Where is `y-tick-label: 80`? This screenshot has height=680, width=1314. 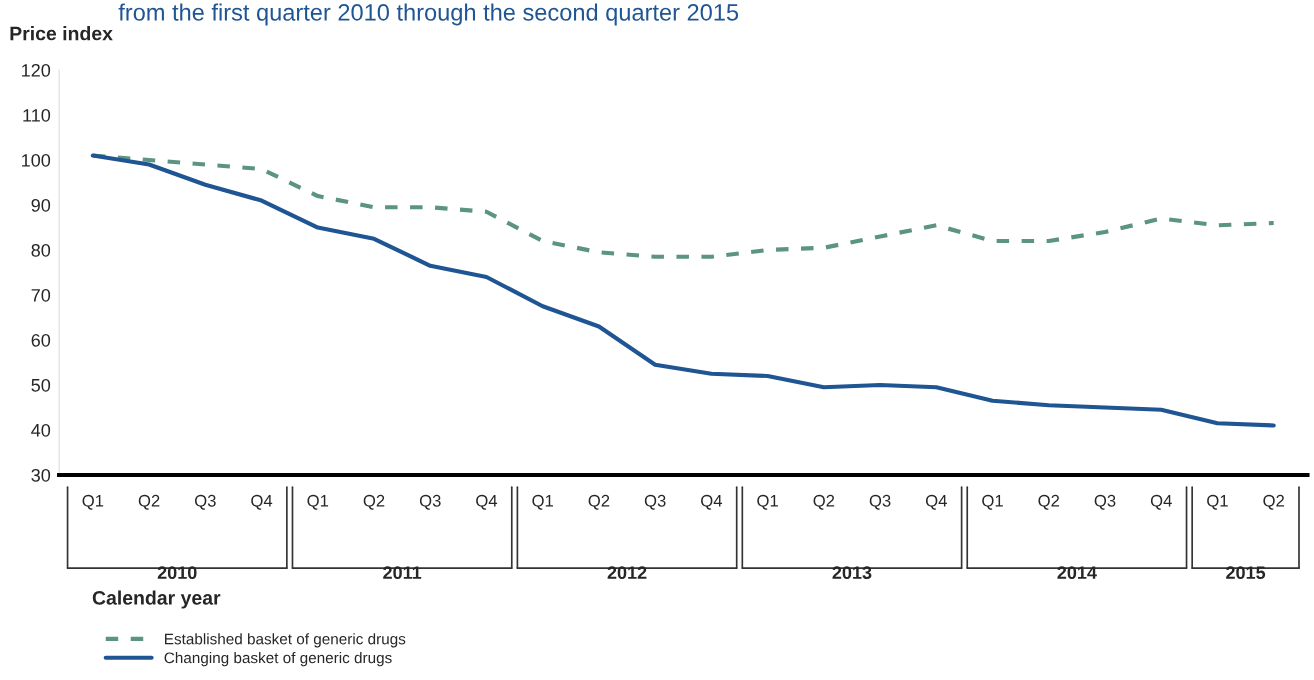 y-tick-label: 80 is located at coordinates (41, 250).